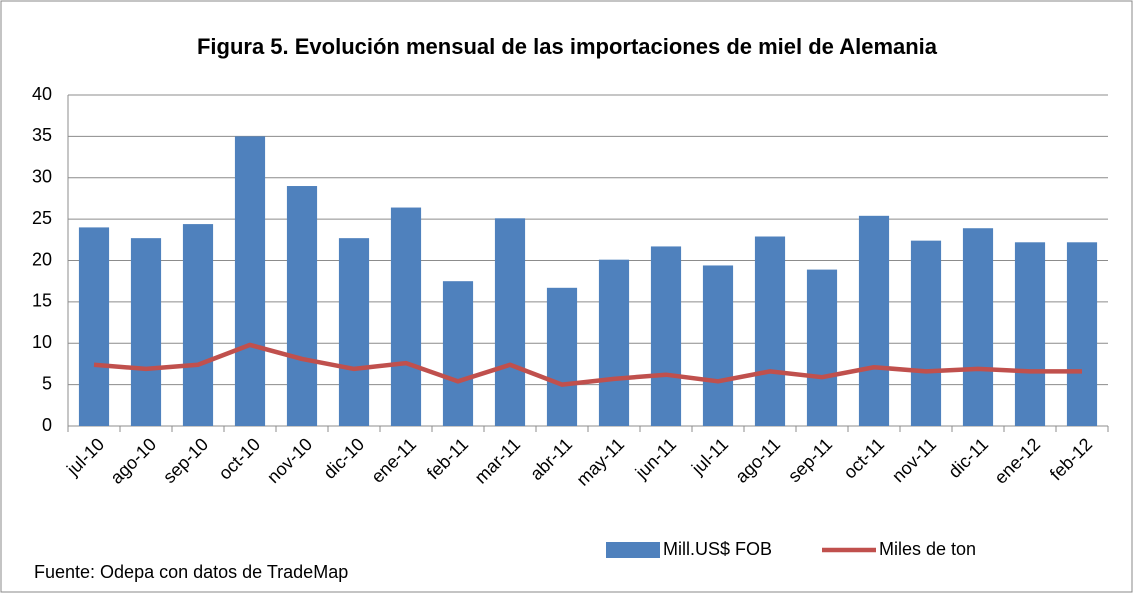 The height and width of the screenshot is (593, 1133). Describe the element at coordinates (42, 94) in the screenshot. I see `y-tick-label: 40` at that location.